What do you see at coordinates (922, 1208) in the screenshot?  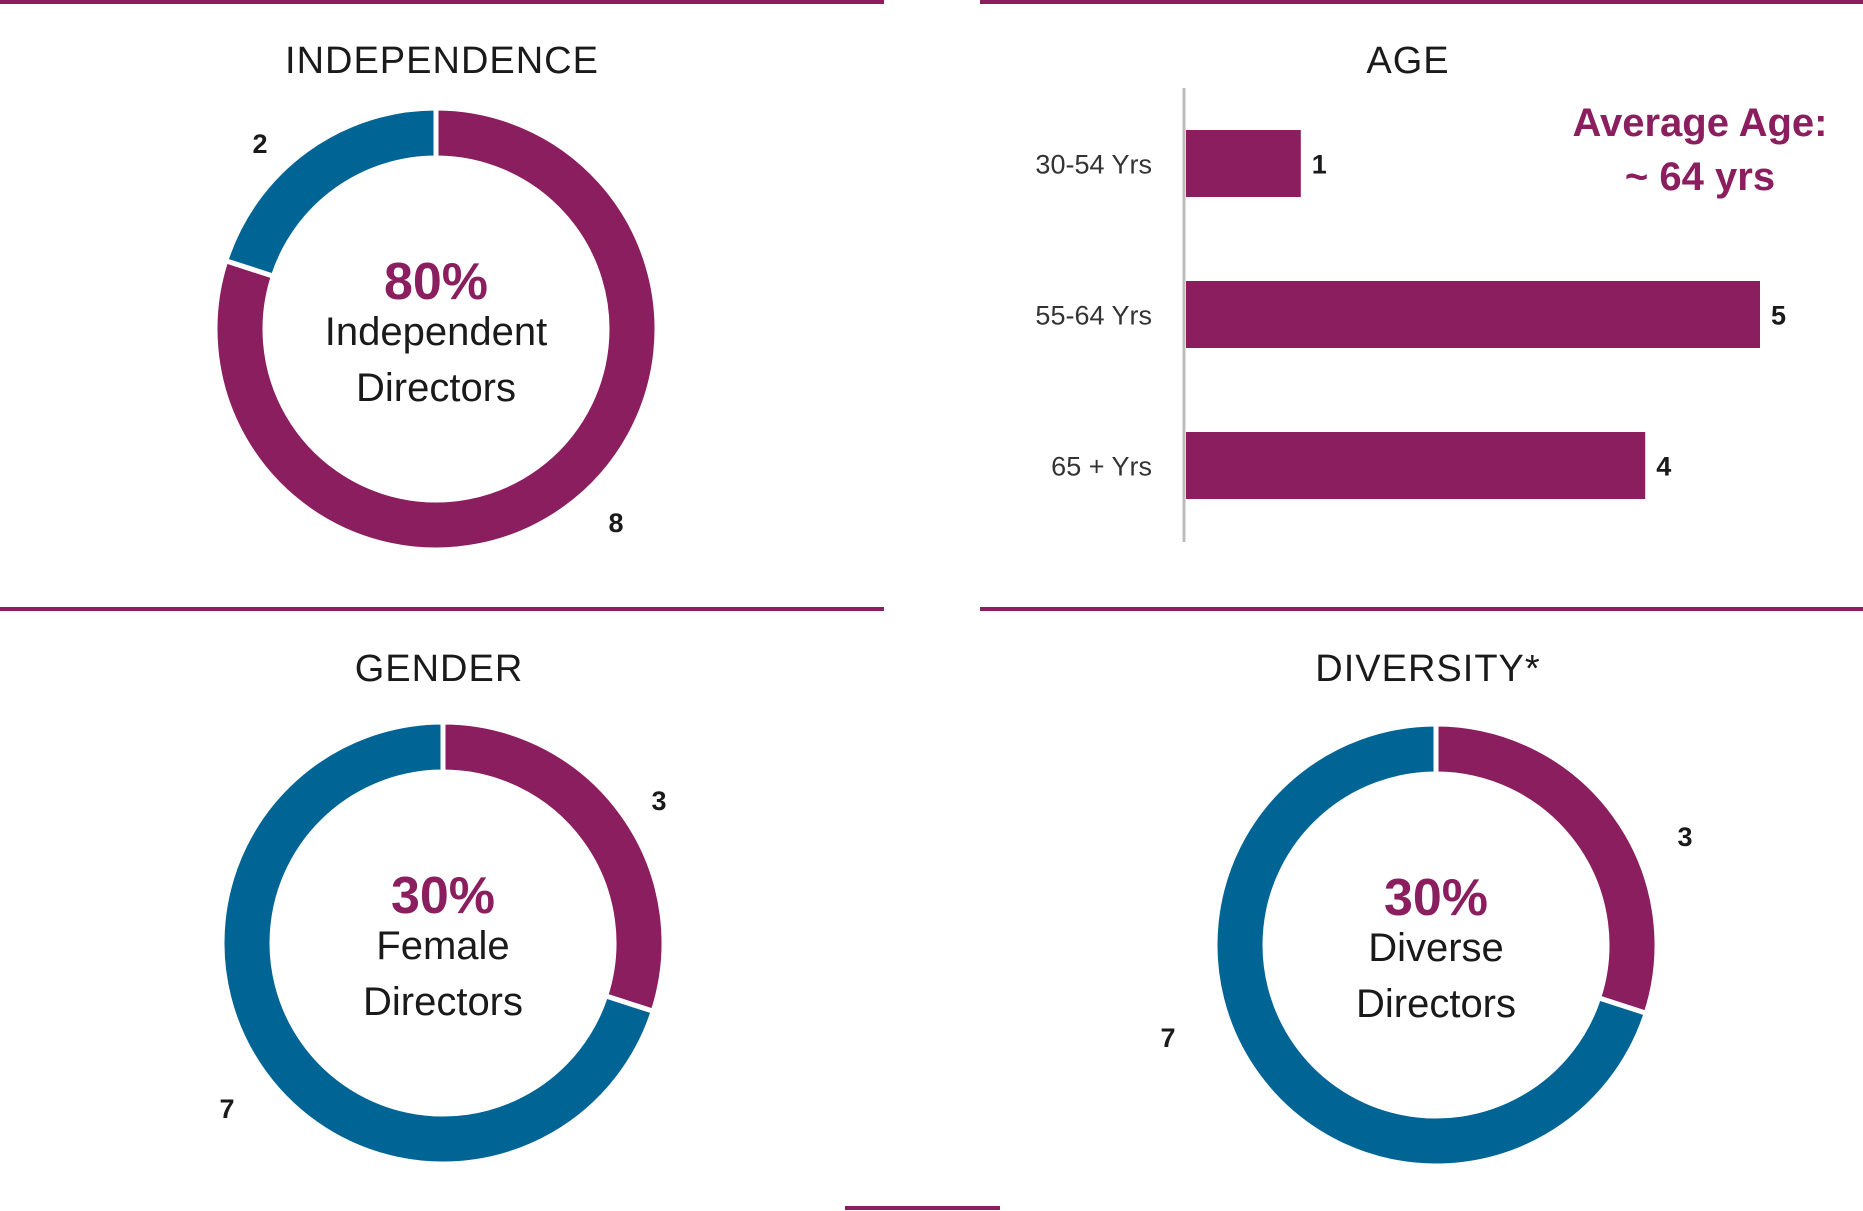 I see `bottom-rule` at bounding box center [922, 1208].